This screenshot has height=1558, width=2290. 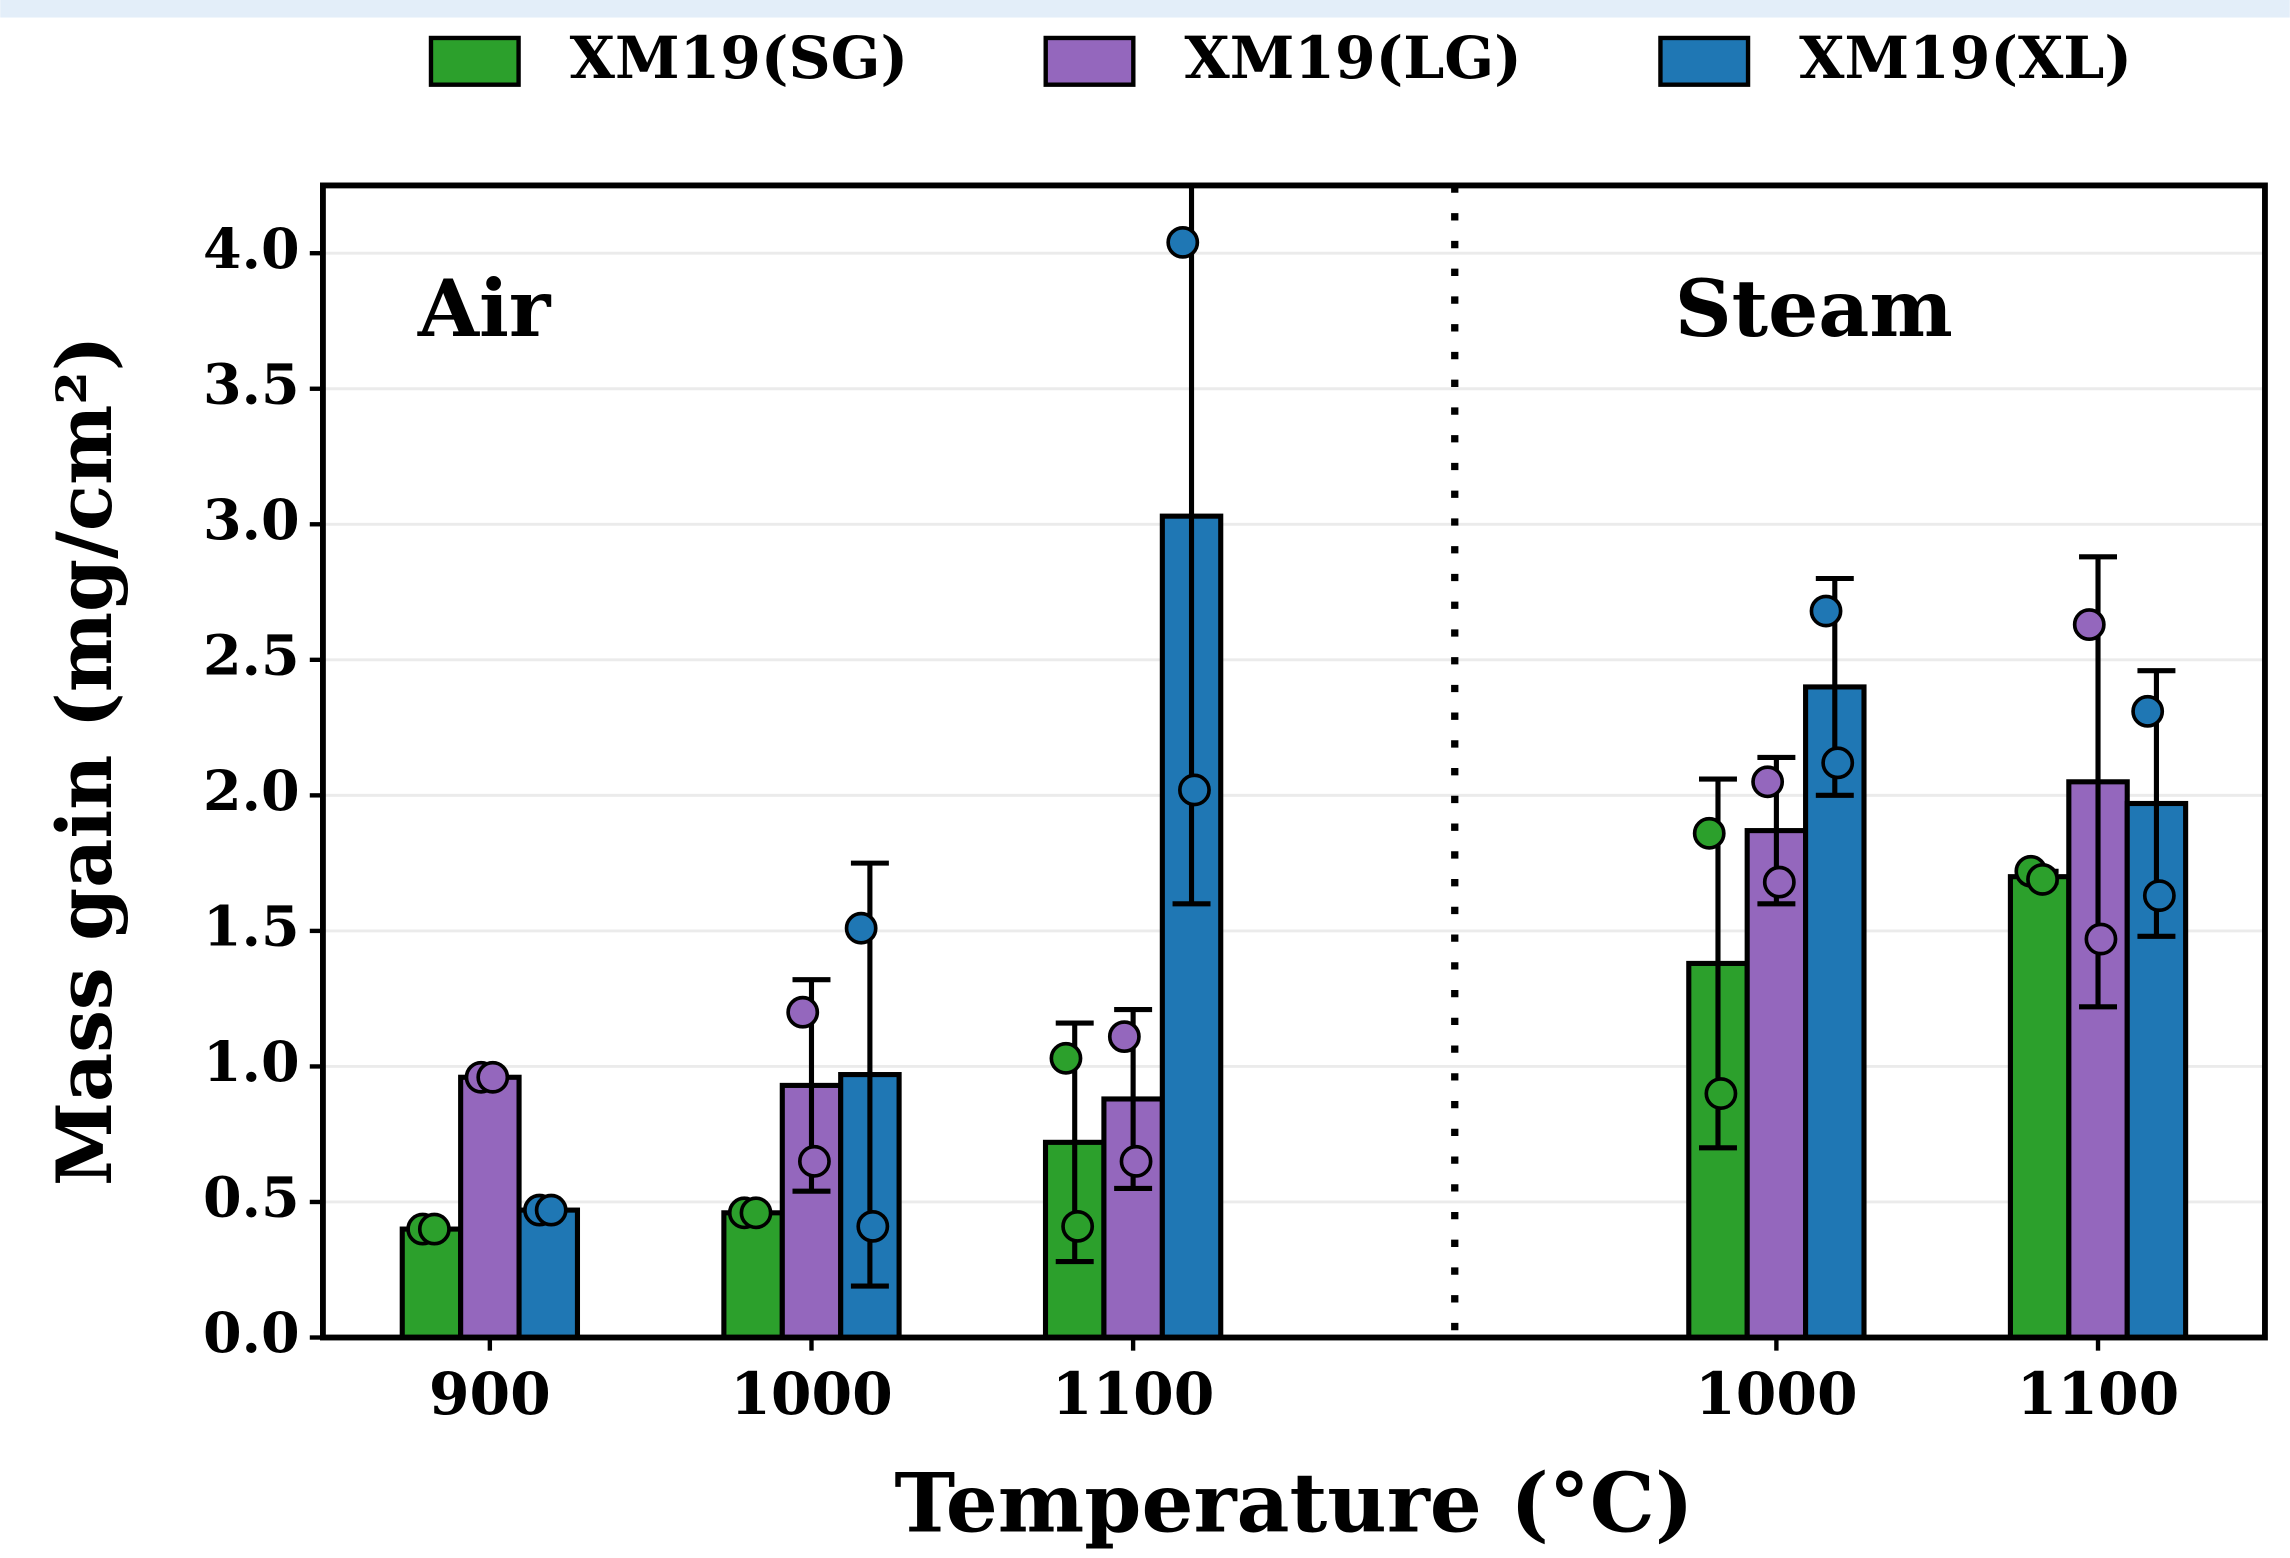 I want to click on top-strip, so click(x=1145, y=9).